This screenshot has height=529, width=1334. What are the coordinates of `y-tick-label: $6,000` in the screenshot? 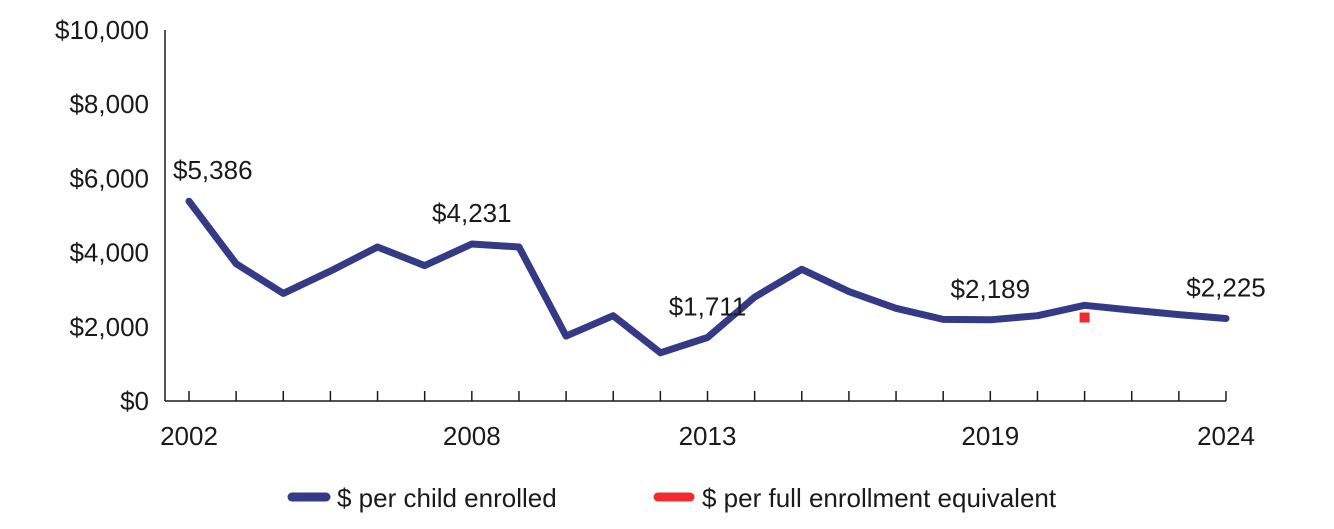 It's located at (109, 178).